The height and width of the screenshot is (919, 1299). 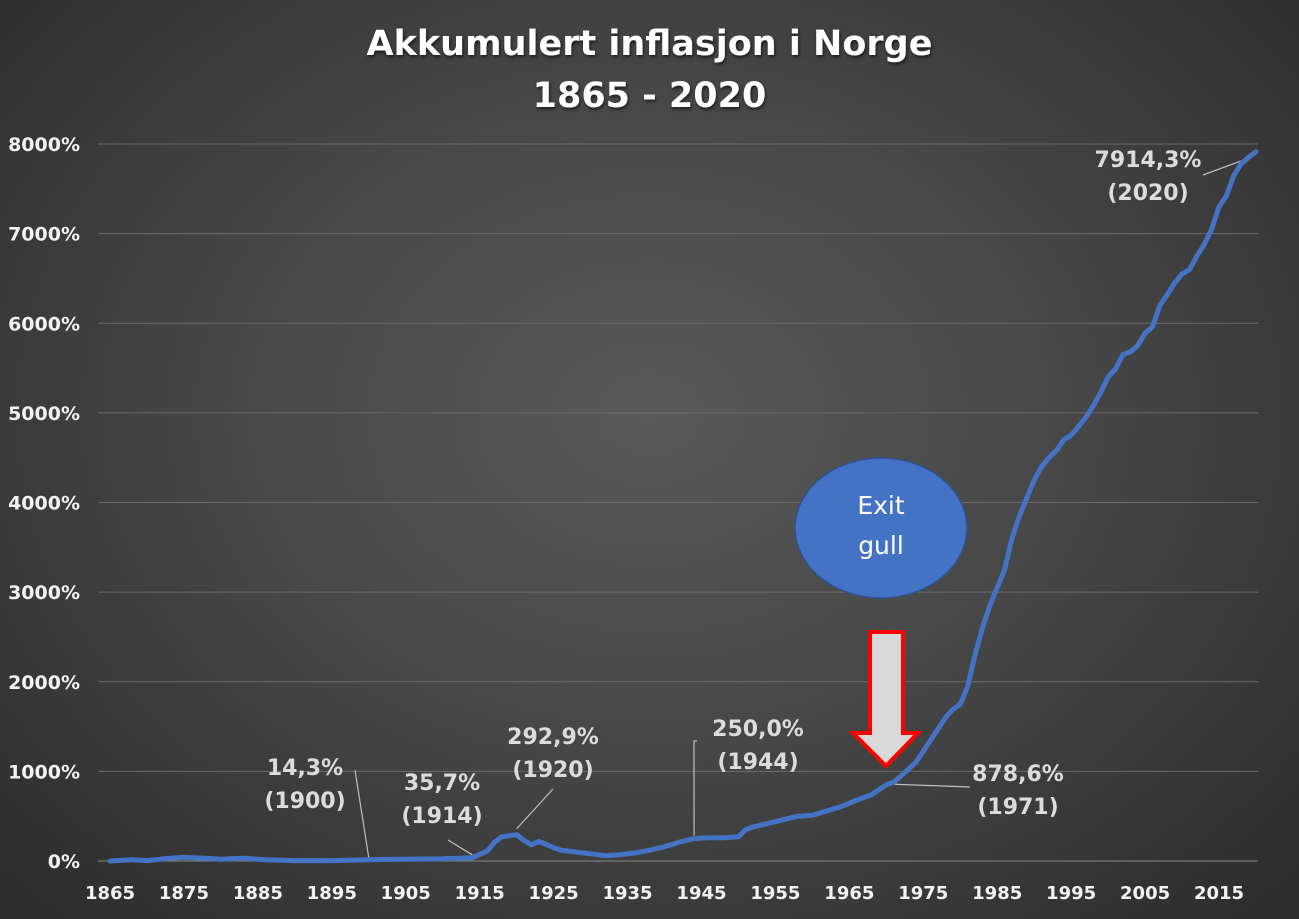 What do you see at coordinates (881, 613) in the screenshot?
I see `exit-callout: Exit gull` at bounding box center [881, 613].